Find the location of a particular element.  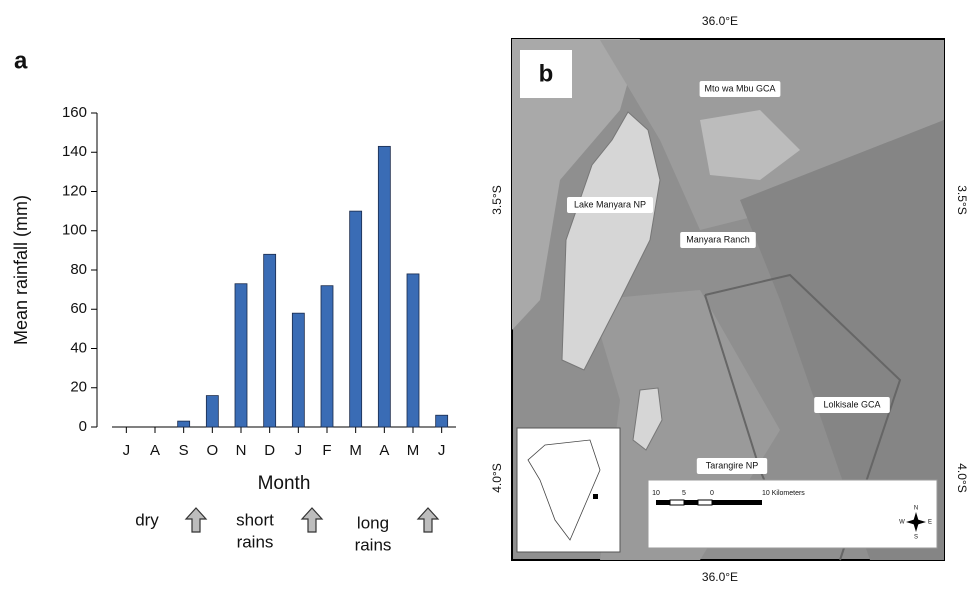

scale-label: 10 Kilometers is located at coordinates (783, 493).